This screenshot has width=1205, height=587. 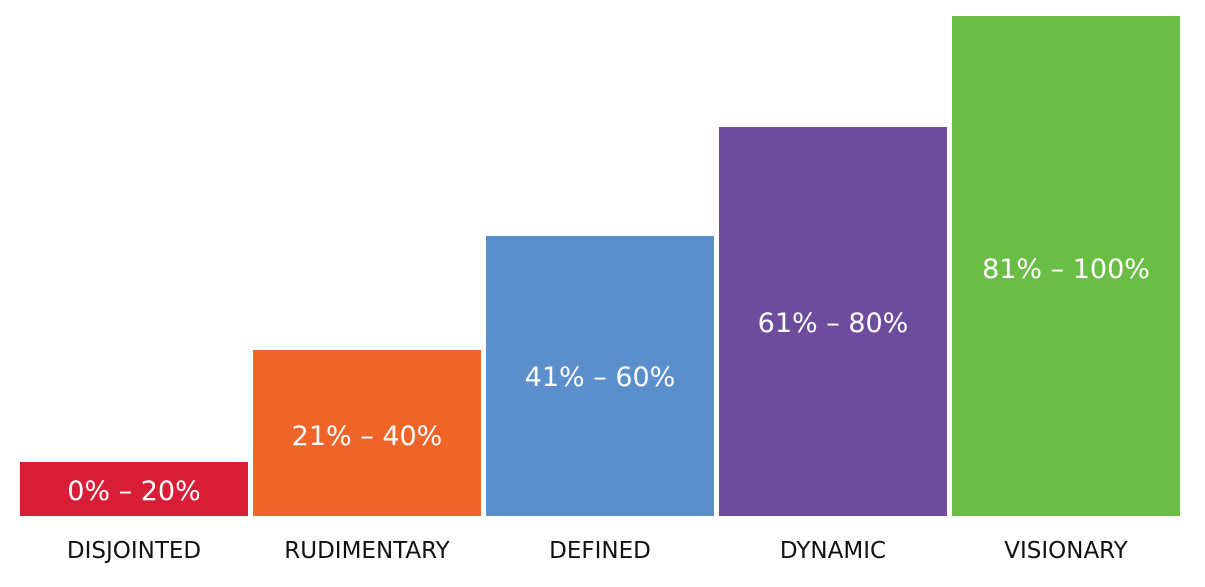 I want to click on category-label-rudimentary: RUDIMENTARY, so click(x=367, y=551).